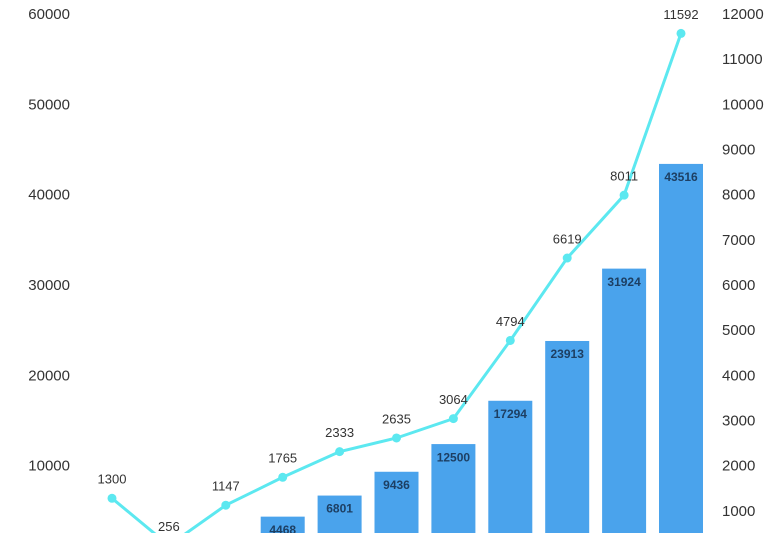 The height and width of the screenshot is (533, 778). Describe the element at coordinates (282, 458) in the screenshot. I see `line-value-label: 1765` at that location.